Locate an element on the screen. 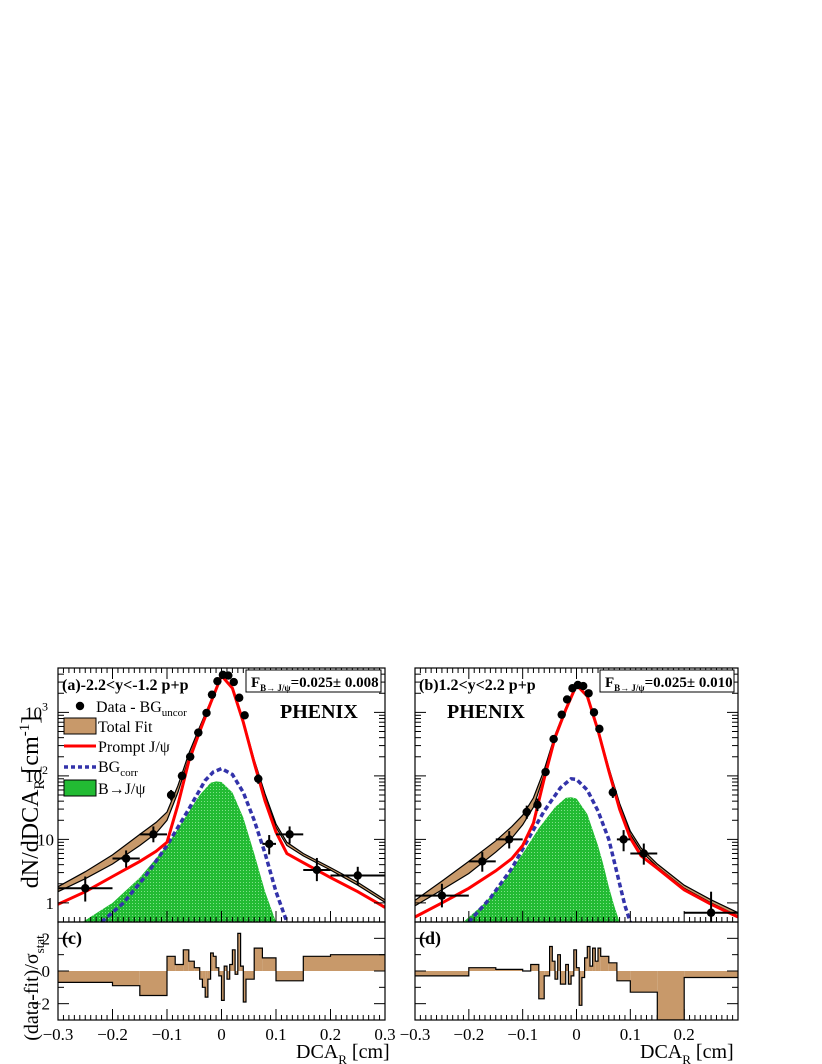 This screenshot has width=822, height=1064. bjpsi-area is located at coordinates (179, 851).